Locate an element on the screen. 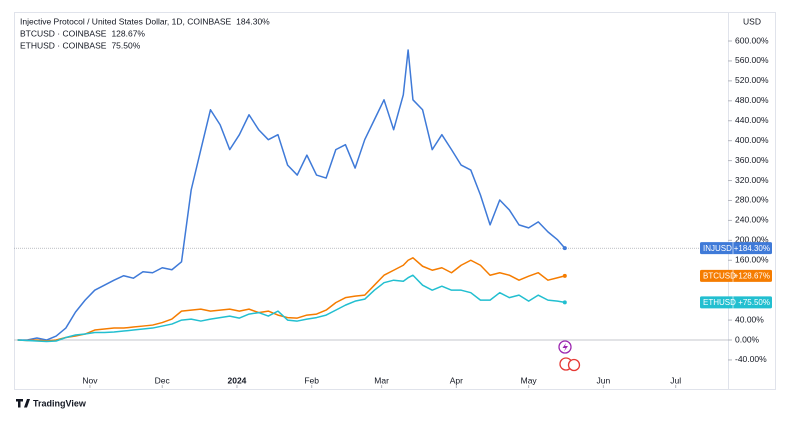 This screenshot has height=422, width=788. event-glyph is located at coordinates (565, 347).